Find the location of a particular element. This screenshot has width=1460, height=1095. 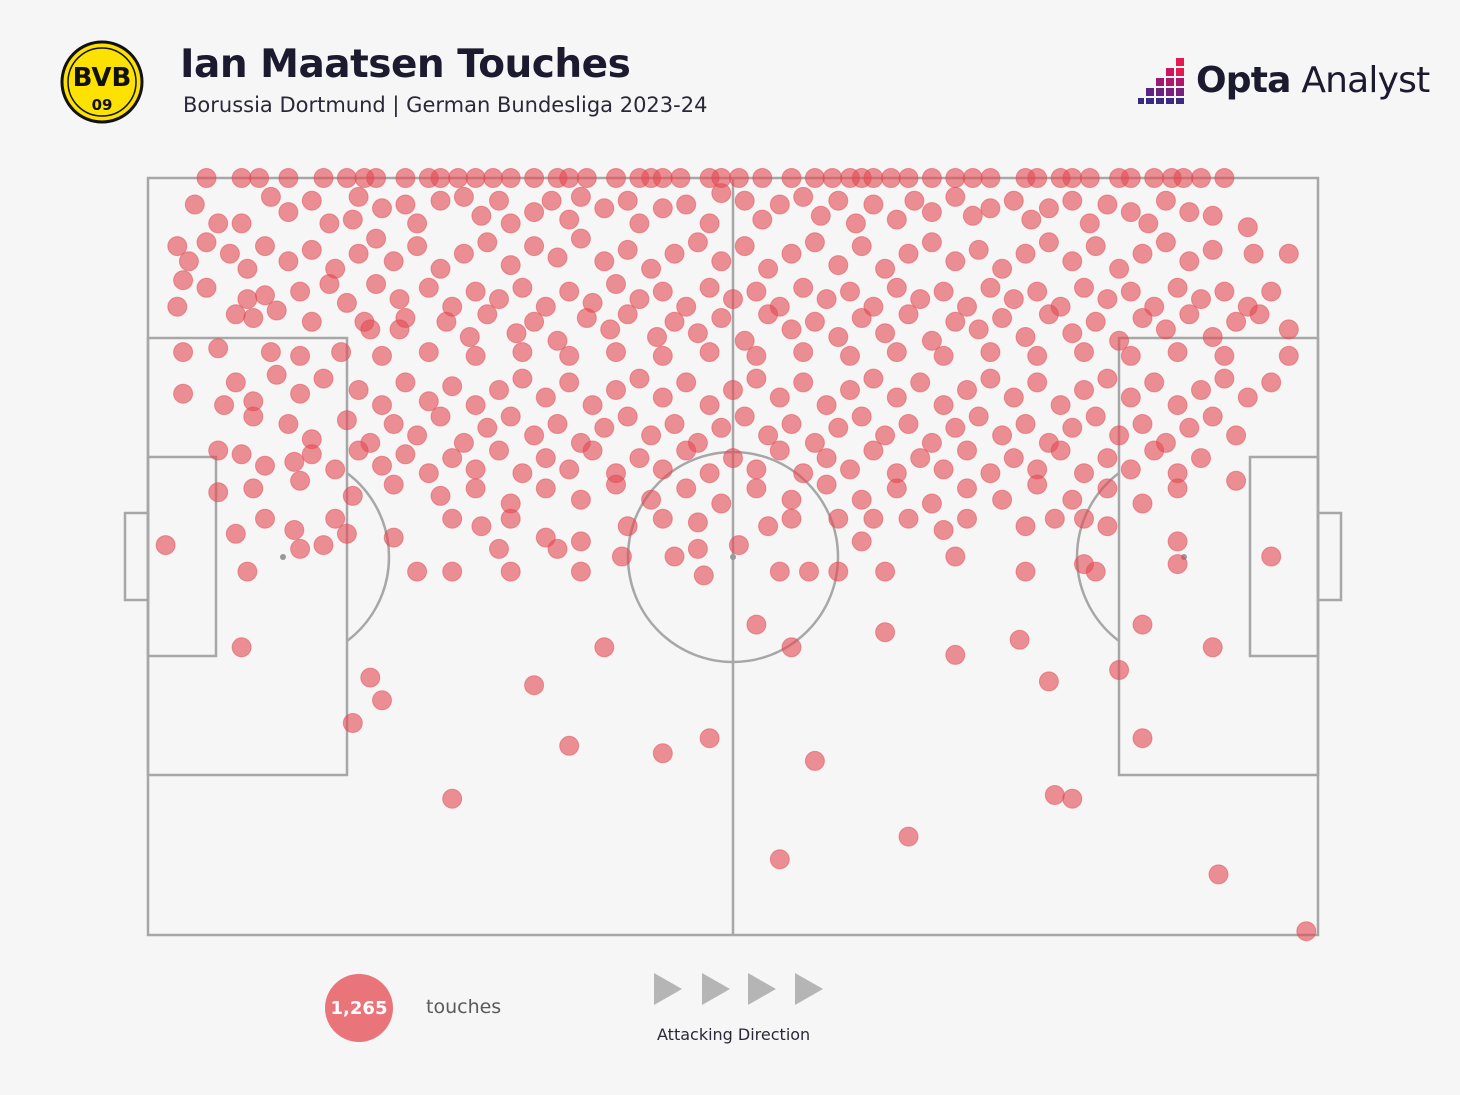

brand-word-1: Opta is located at coordinates (1243, 80).